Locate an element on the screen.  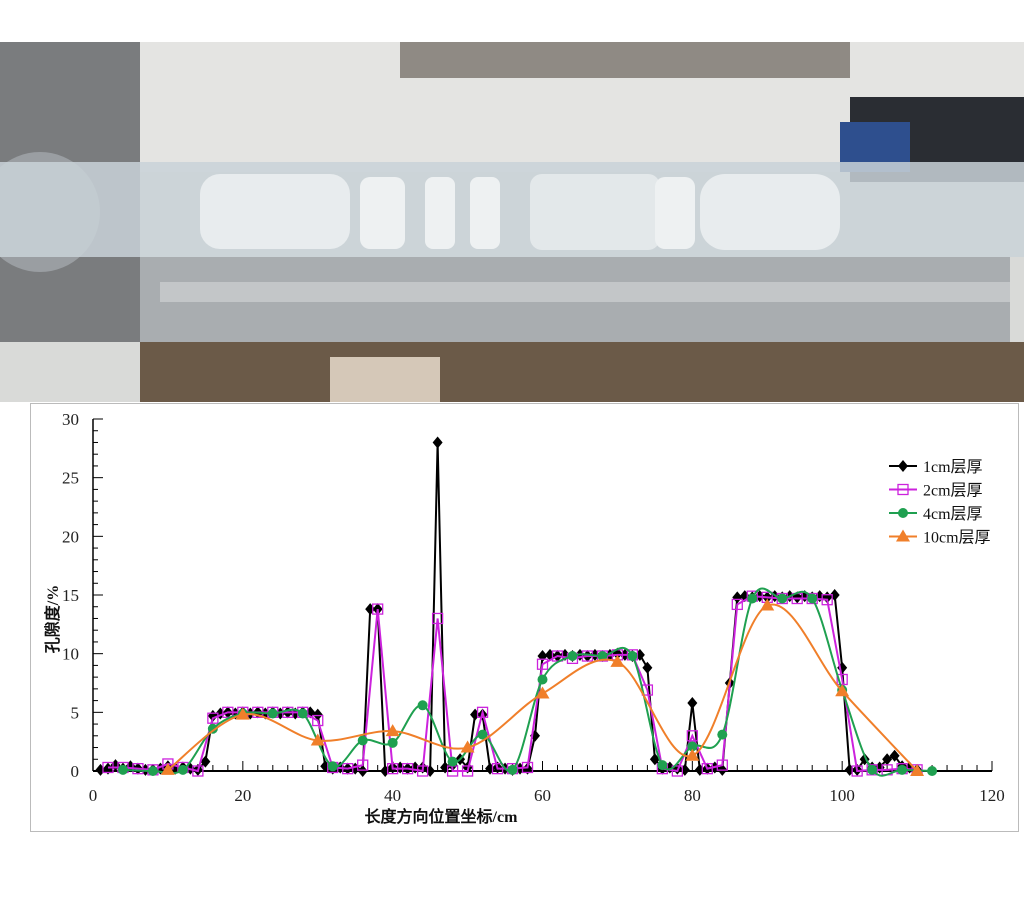
x-tick-label: 40 is located at coordinates (392, 795).